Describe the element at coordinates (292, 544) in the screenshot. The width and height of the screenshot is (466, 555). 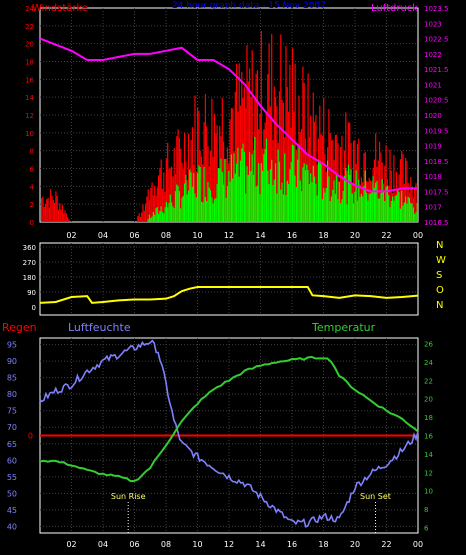
I see `time-tick-label: 16` at that location.